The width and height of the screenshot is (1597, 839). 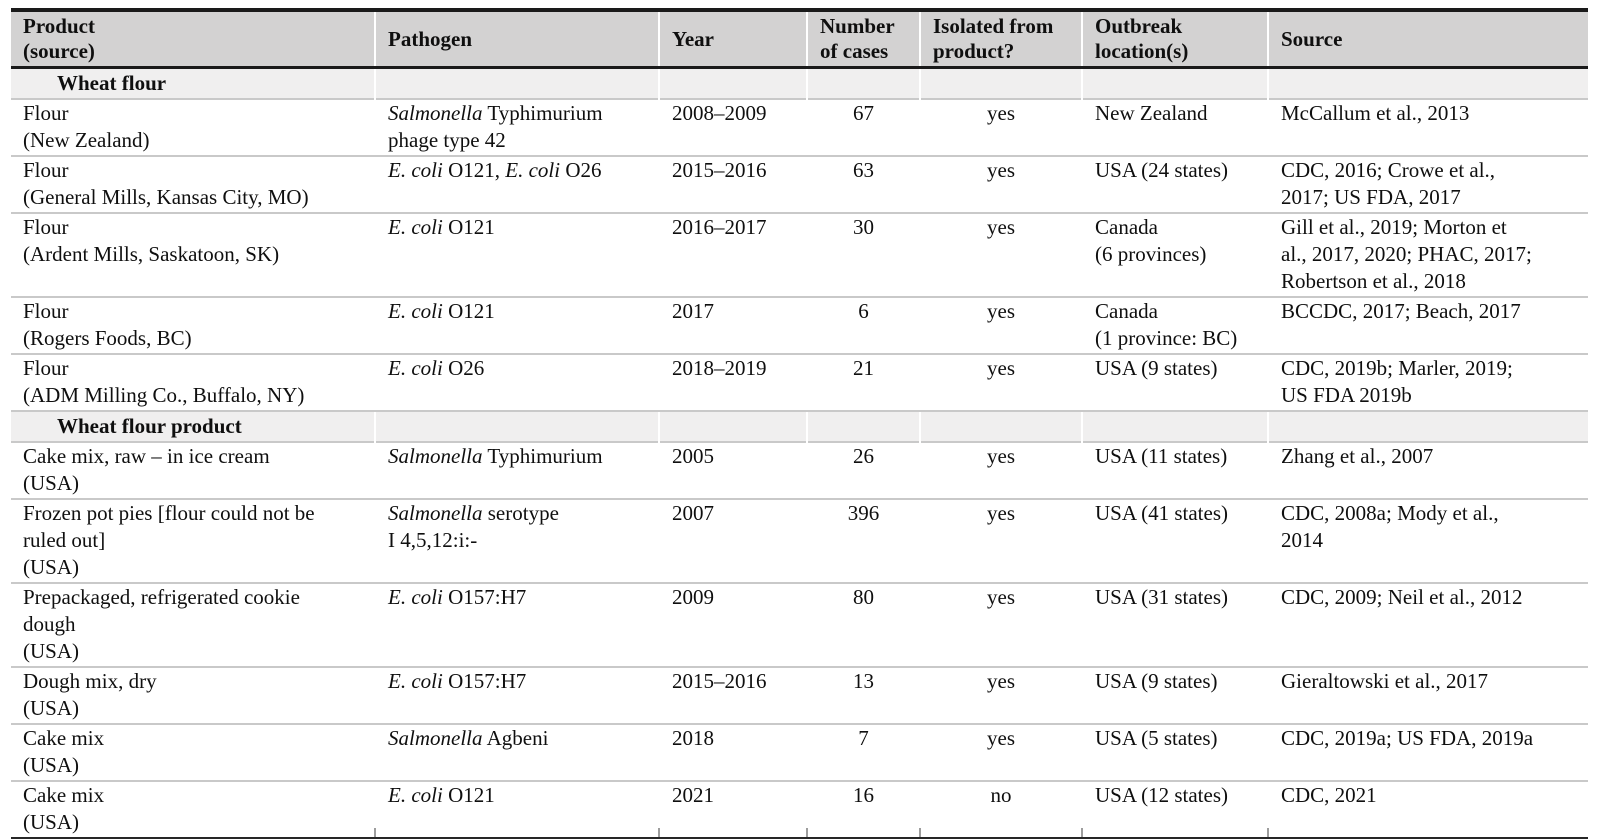 What do you see at coordinates (517, 470) in the screenshot?
I see `pathogen-cell: Salmonella Typhimurium` at bounding box center [517, 470].